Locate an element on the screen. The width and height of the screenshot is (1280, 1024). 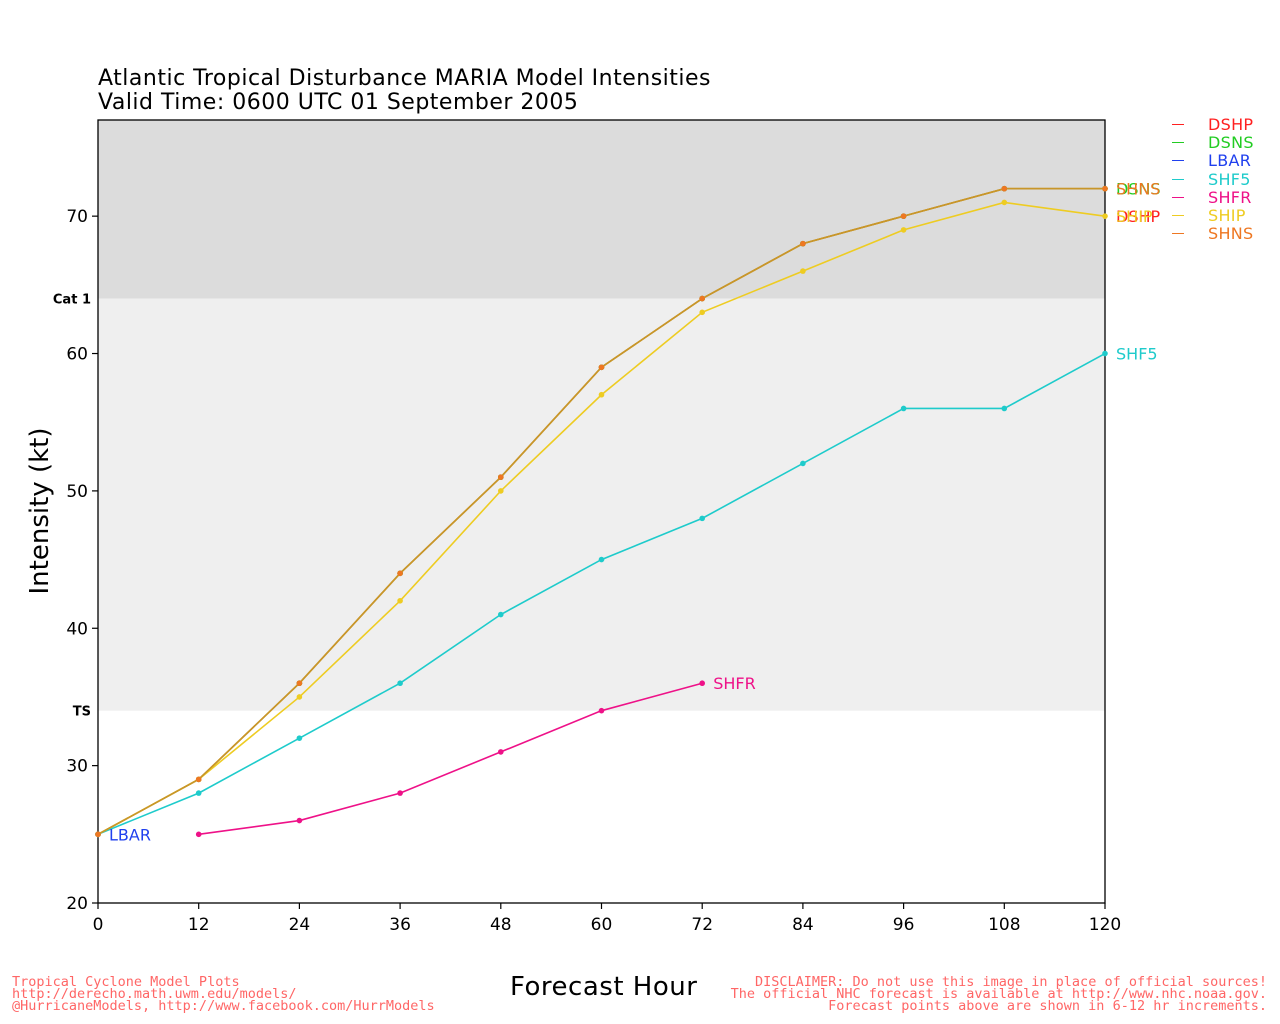
x-tick-label: 0 is located at coordinates (98, 925).